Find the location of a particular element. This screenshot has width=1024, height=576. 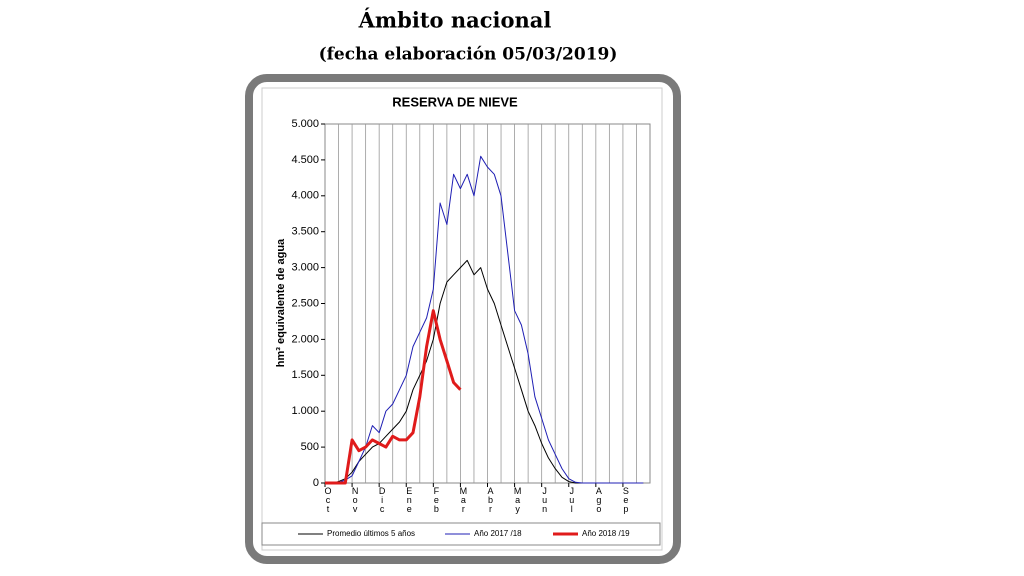

y-tick-label: 1.000 is located at coordinates (305, 411).